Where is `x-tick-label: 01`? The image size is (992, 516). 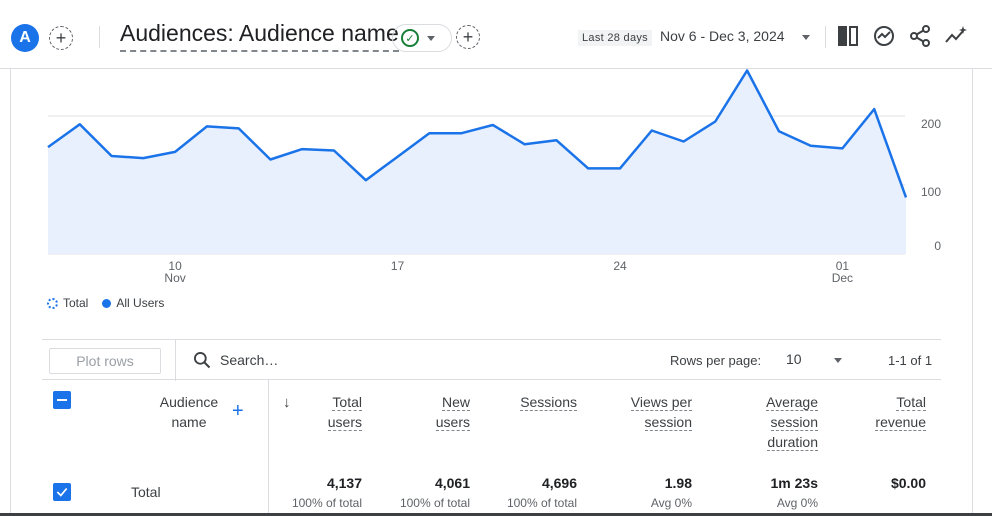
x-tick-label: 01 is located at coordinates (843, 266).